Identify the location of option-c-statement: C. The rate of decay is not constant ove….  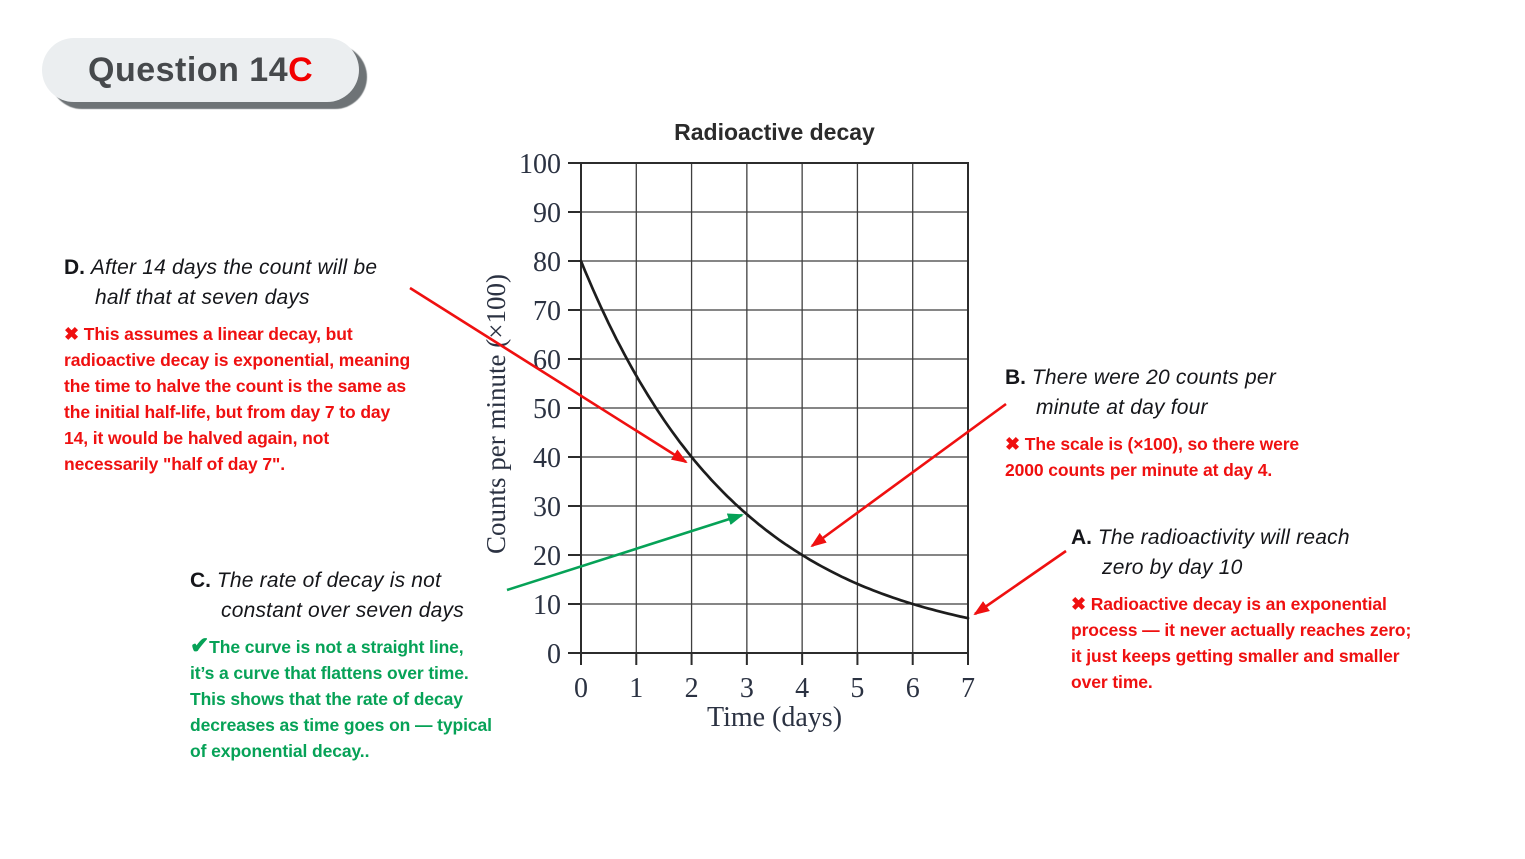
(385, 596).